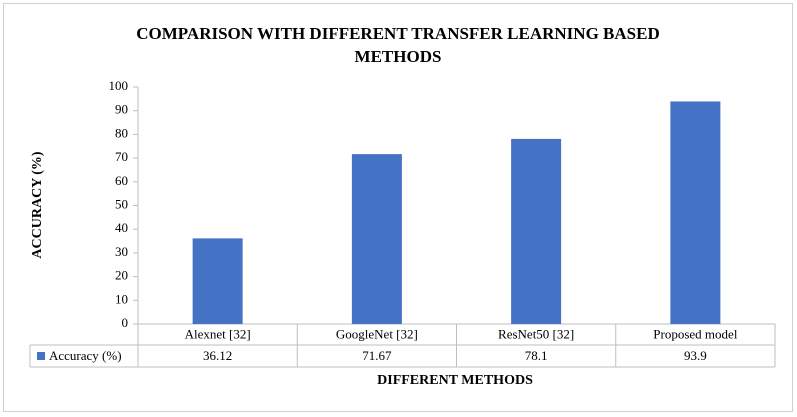 The width and height of the screenshot is (797, 417). What do you see at coordinates (121, 203) in the screenshot?
I see `y-tick-label: 50` at bounding box center [121, 203].